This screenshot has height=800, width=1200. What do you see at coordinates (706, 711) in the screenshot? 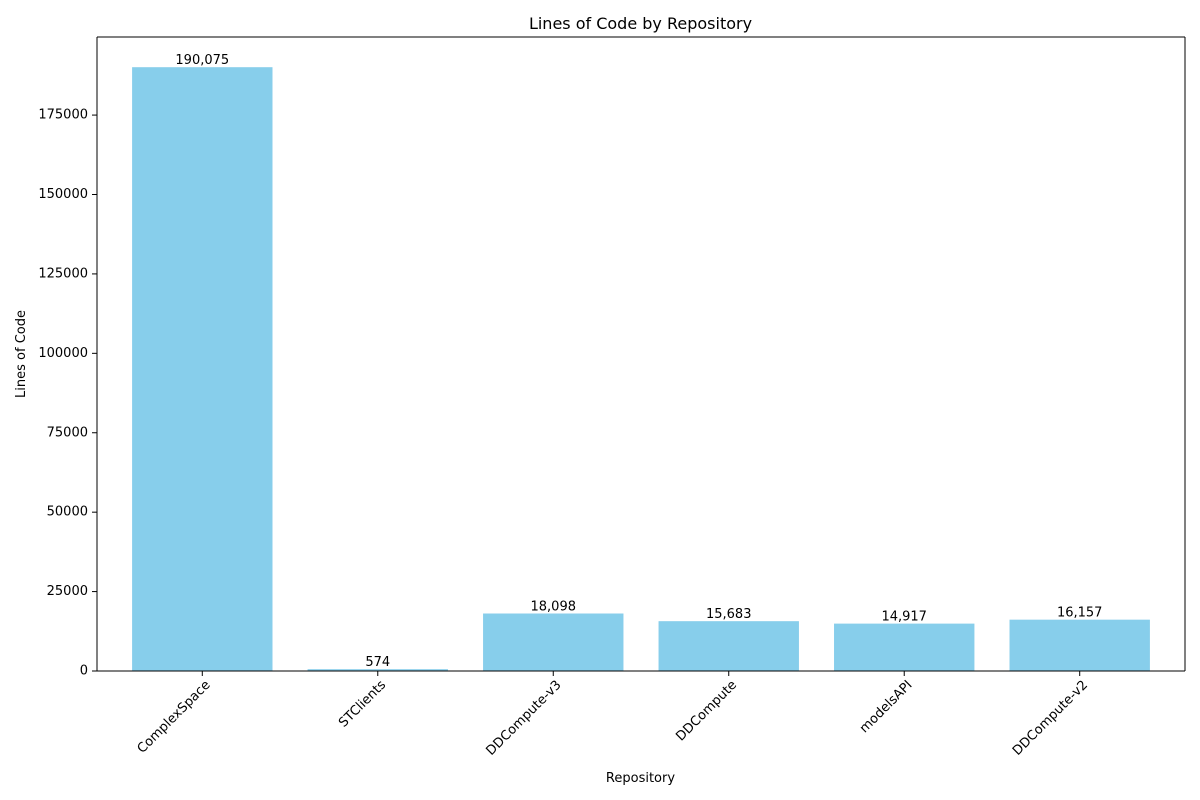
I see `x-tick-label-ddcompute: DDCompute` at bounding box center [706, 711].